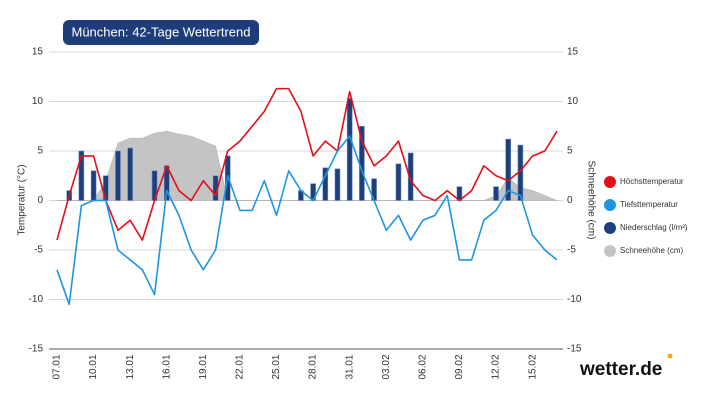 The width and height of the screenshot is (717, 403). What do you see at coordinates (573, 101) in the screenshot?
I see `y2-tick-label: 10` at bounding box center [573, 101].